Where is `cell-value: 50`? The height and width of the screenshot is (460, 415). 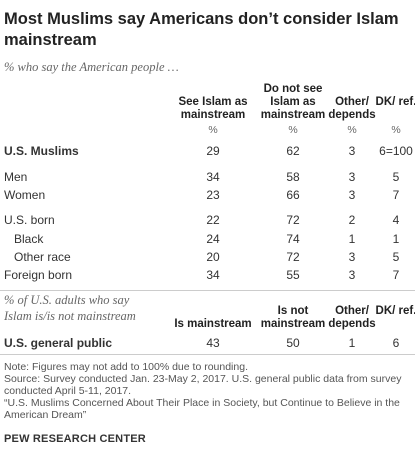
cell-value: 50 is located at coordinates (293, 343).